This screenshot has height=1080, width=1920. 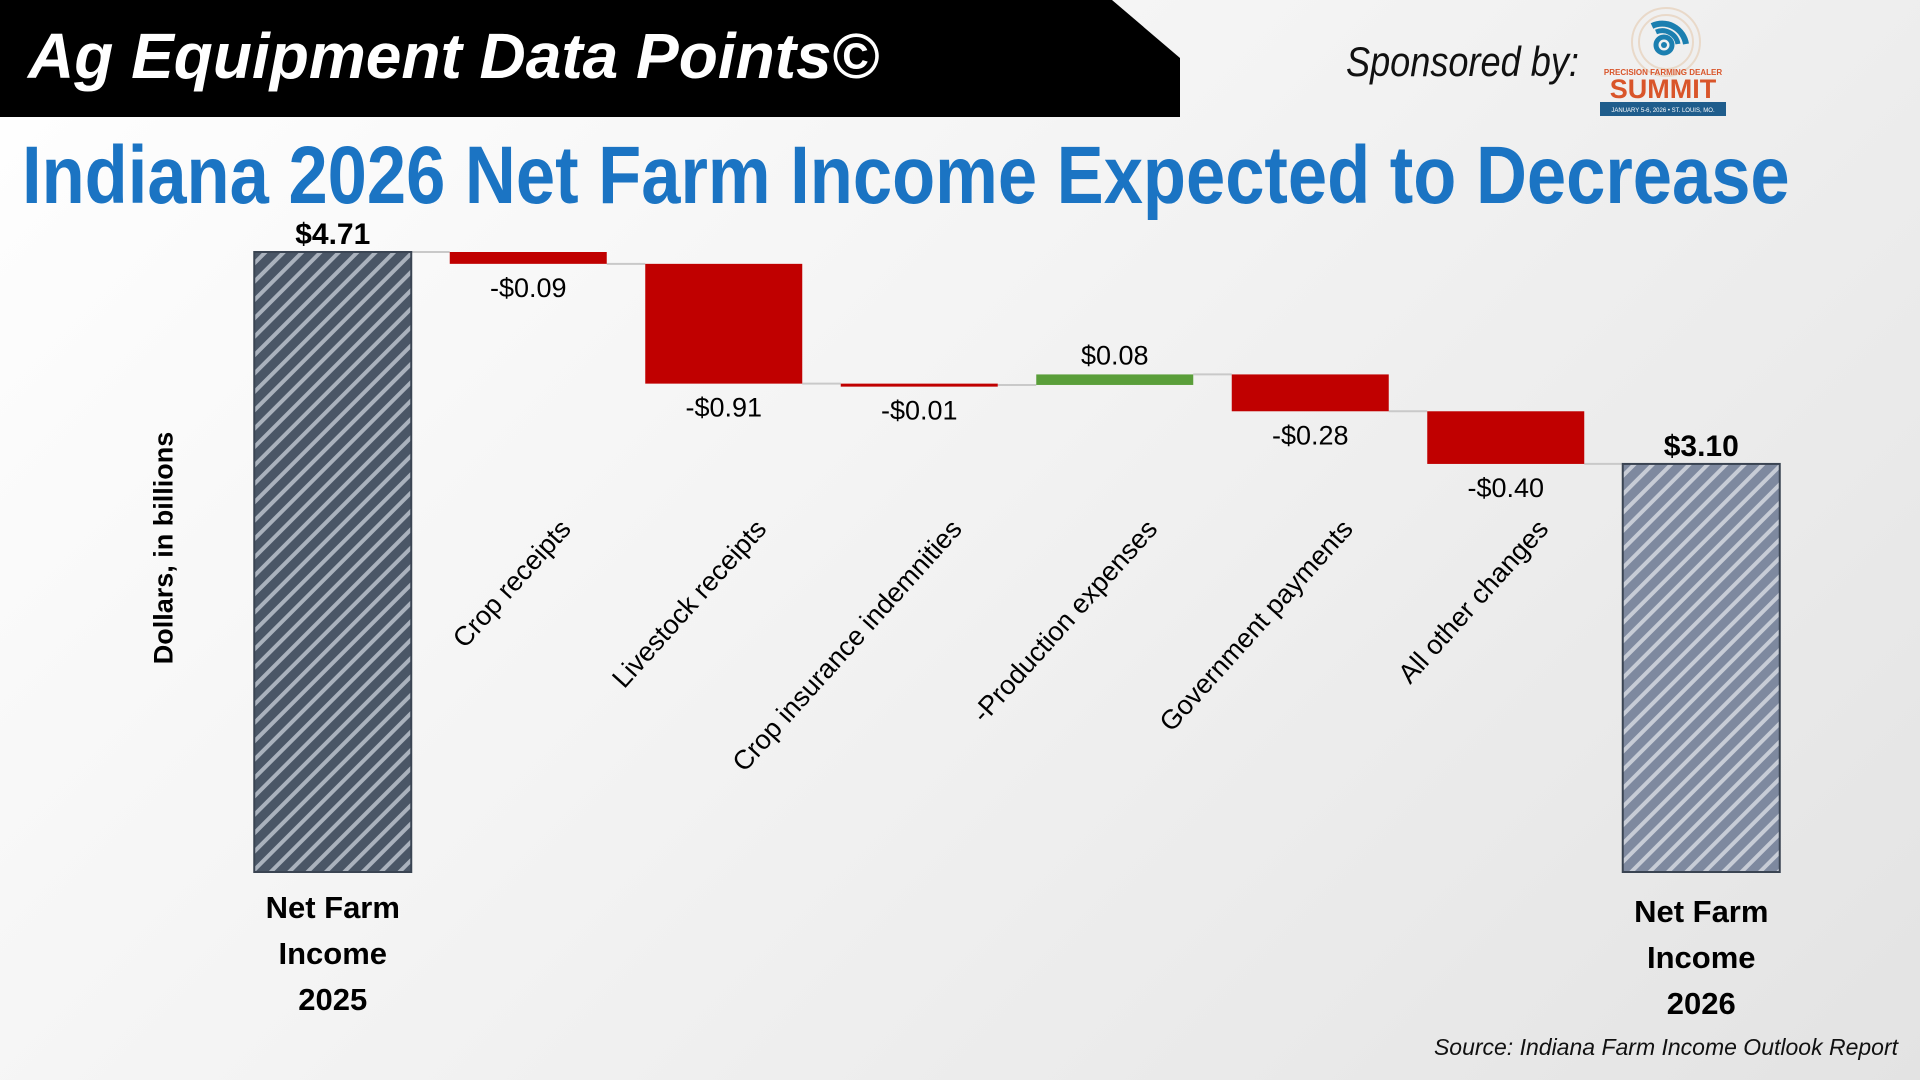 I want to click on svg-text: SUMMIT, so click(x=1663, y=89).